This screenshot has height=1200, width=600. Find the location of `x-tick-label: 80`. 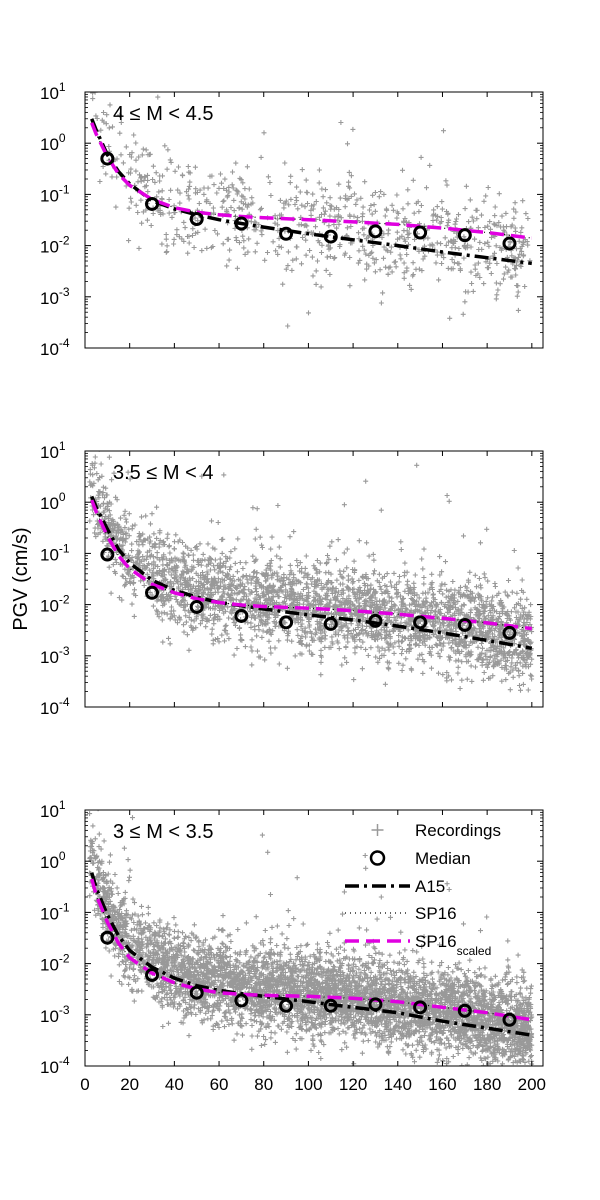

x-tick-label: 80 is located at coordinates (263, 1084).